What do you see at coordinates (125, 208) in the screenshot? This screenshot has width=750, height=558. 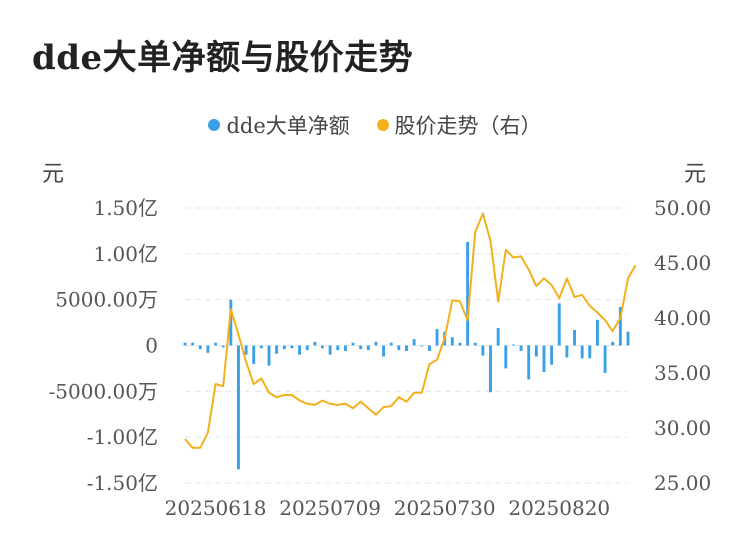 I see `left-tick-label: 1.50亿` at bounding box center [125, 208].